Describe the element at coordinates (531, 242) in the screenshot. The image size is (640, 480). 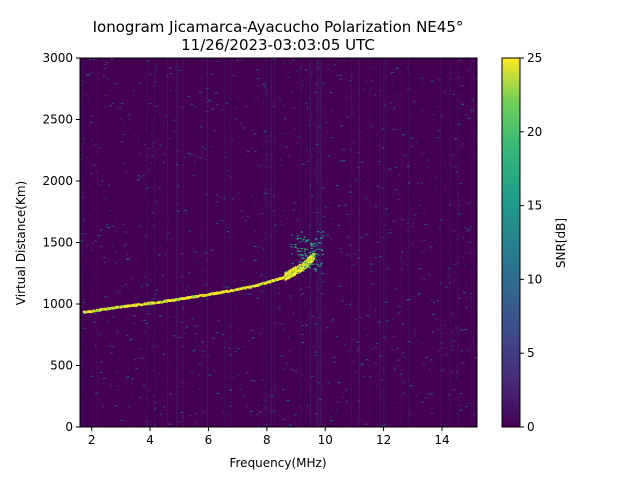
I see `colorbar-ticks: 0 5 10 15 20 25` at that location.